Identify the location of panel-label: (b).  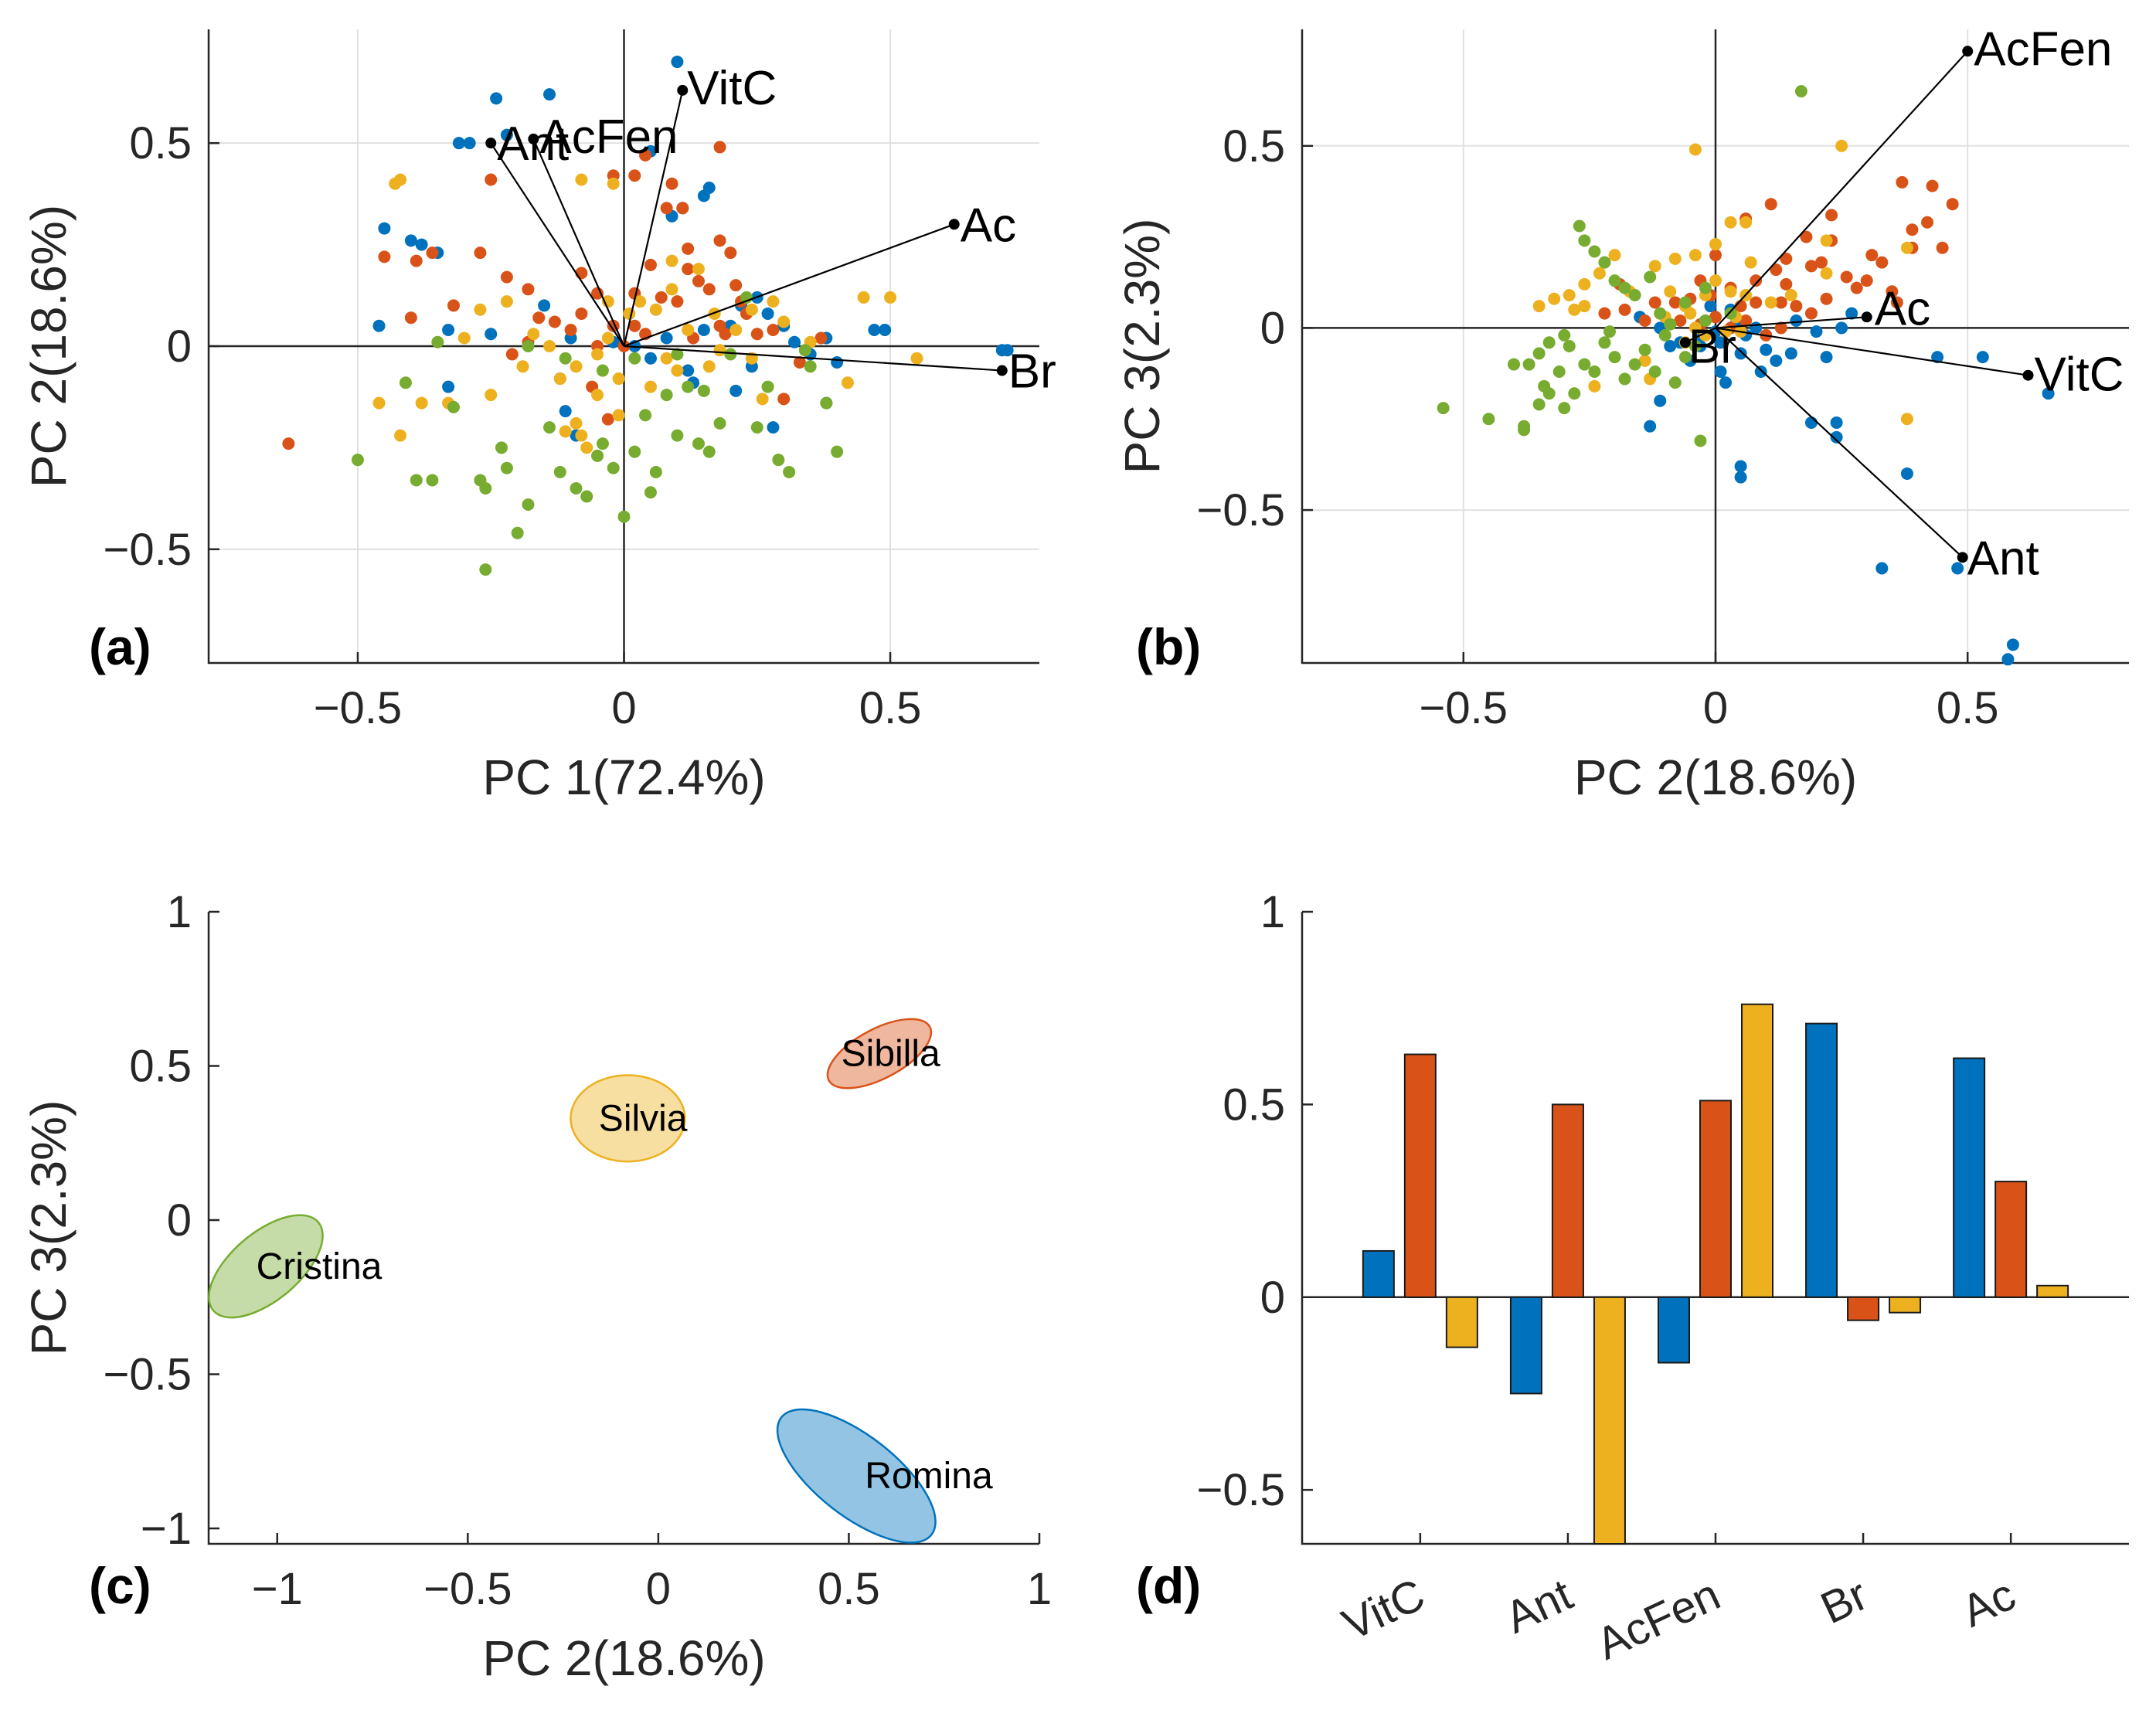
(1169, 646).